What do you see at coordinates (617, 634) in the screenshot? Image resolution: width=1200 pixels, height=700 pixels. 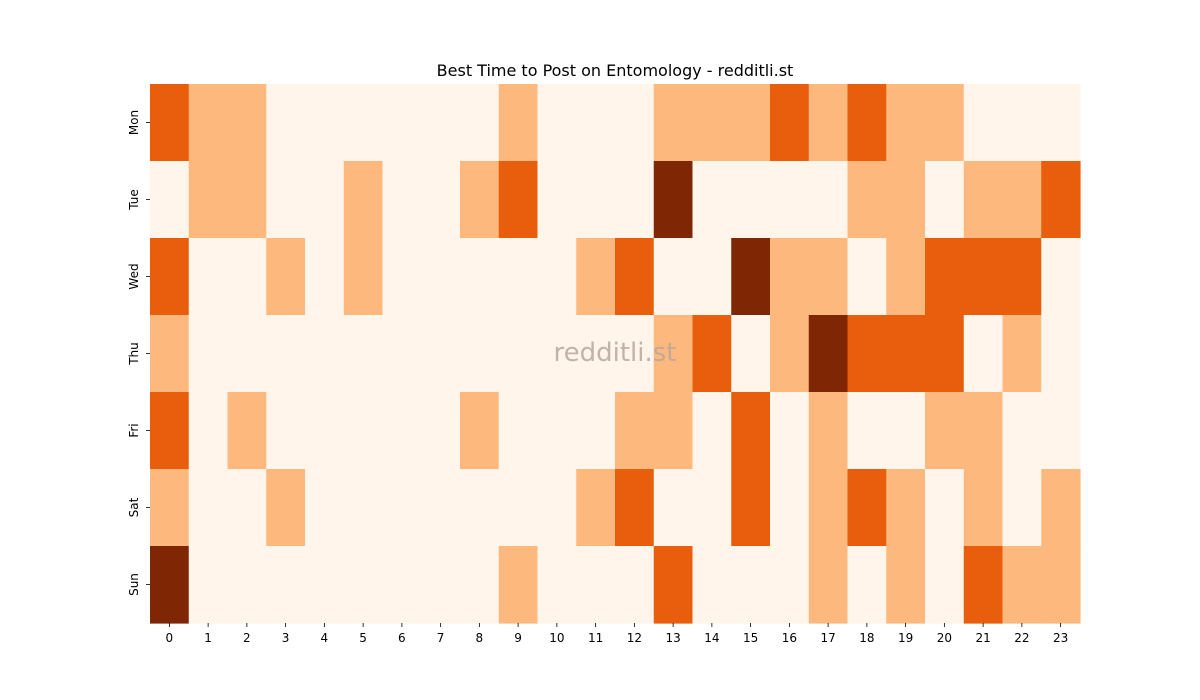 I see `x-axis: 0 1 2 3 4 5 6 7 8 9 10 11 12 13 14 15 16 17 18 19 20 21 22 23` at bounding box center [617, 634].